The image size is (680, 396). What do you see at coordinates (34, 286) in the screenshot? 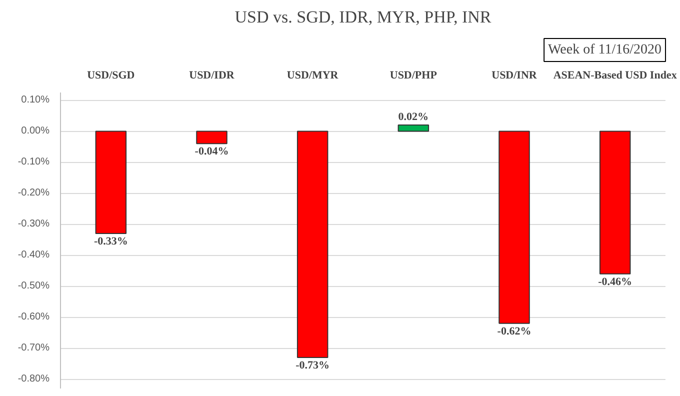
I see `y-tick-label: -0.50%` at bounding box center [34, 286].